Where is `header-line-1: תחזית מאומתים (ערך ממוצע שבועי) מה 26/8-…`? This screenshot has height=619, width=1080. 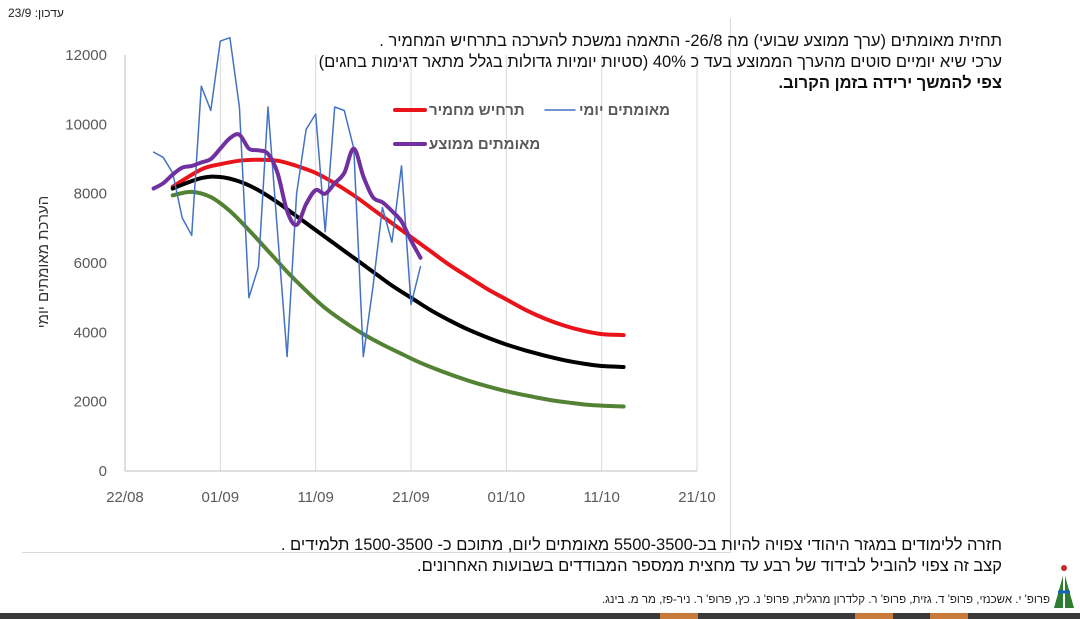
header-line-1: תחזית מאומתים (ערך ממוצע שבועי) מה 26/8-… is located at coordinates (690, 41).